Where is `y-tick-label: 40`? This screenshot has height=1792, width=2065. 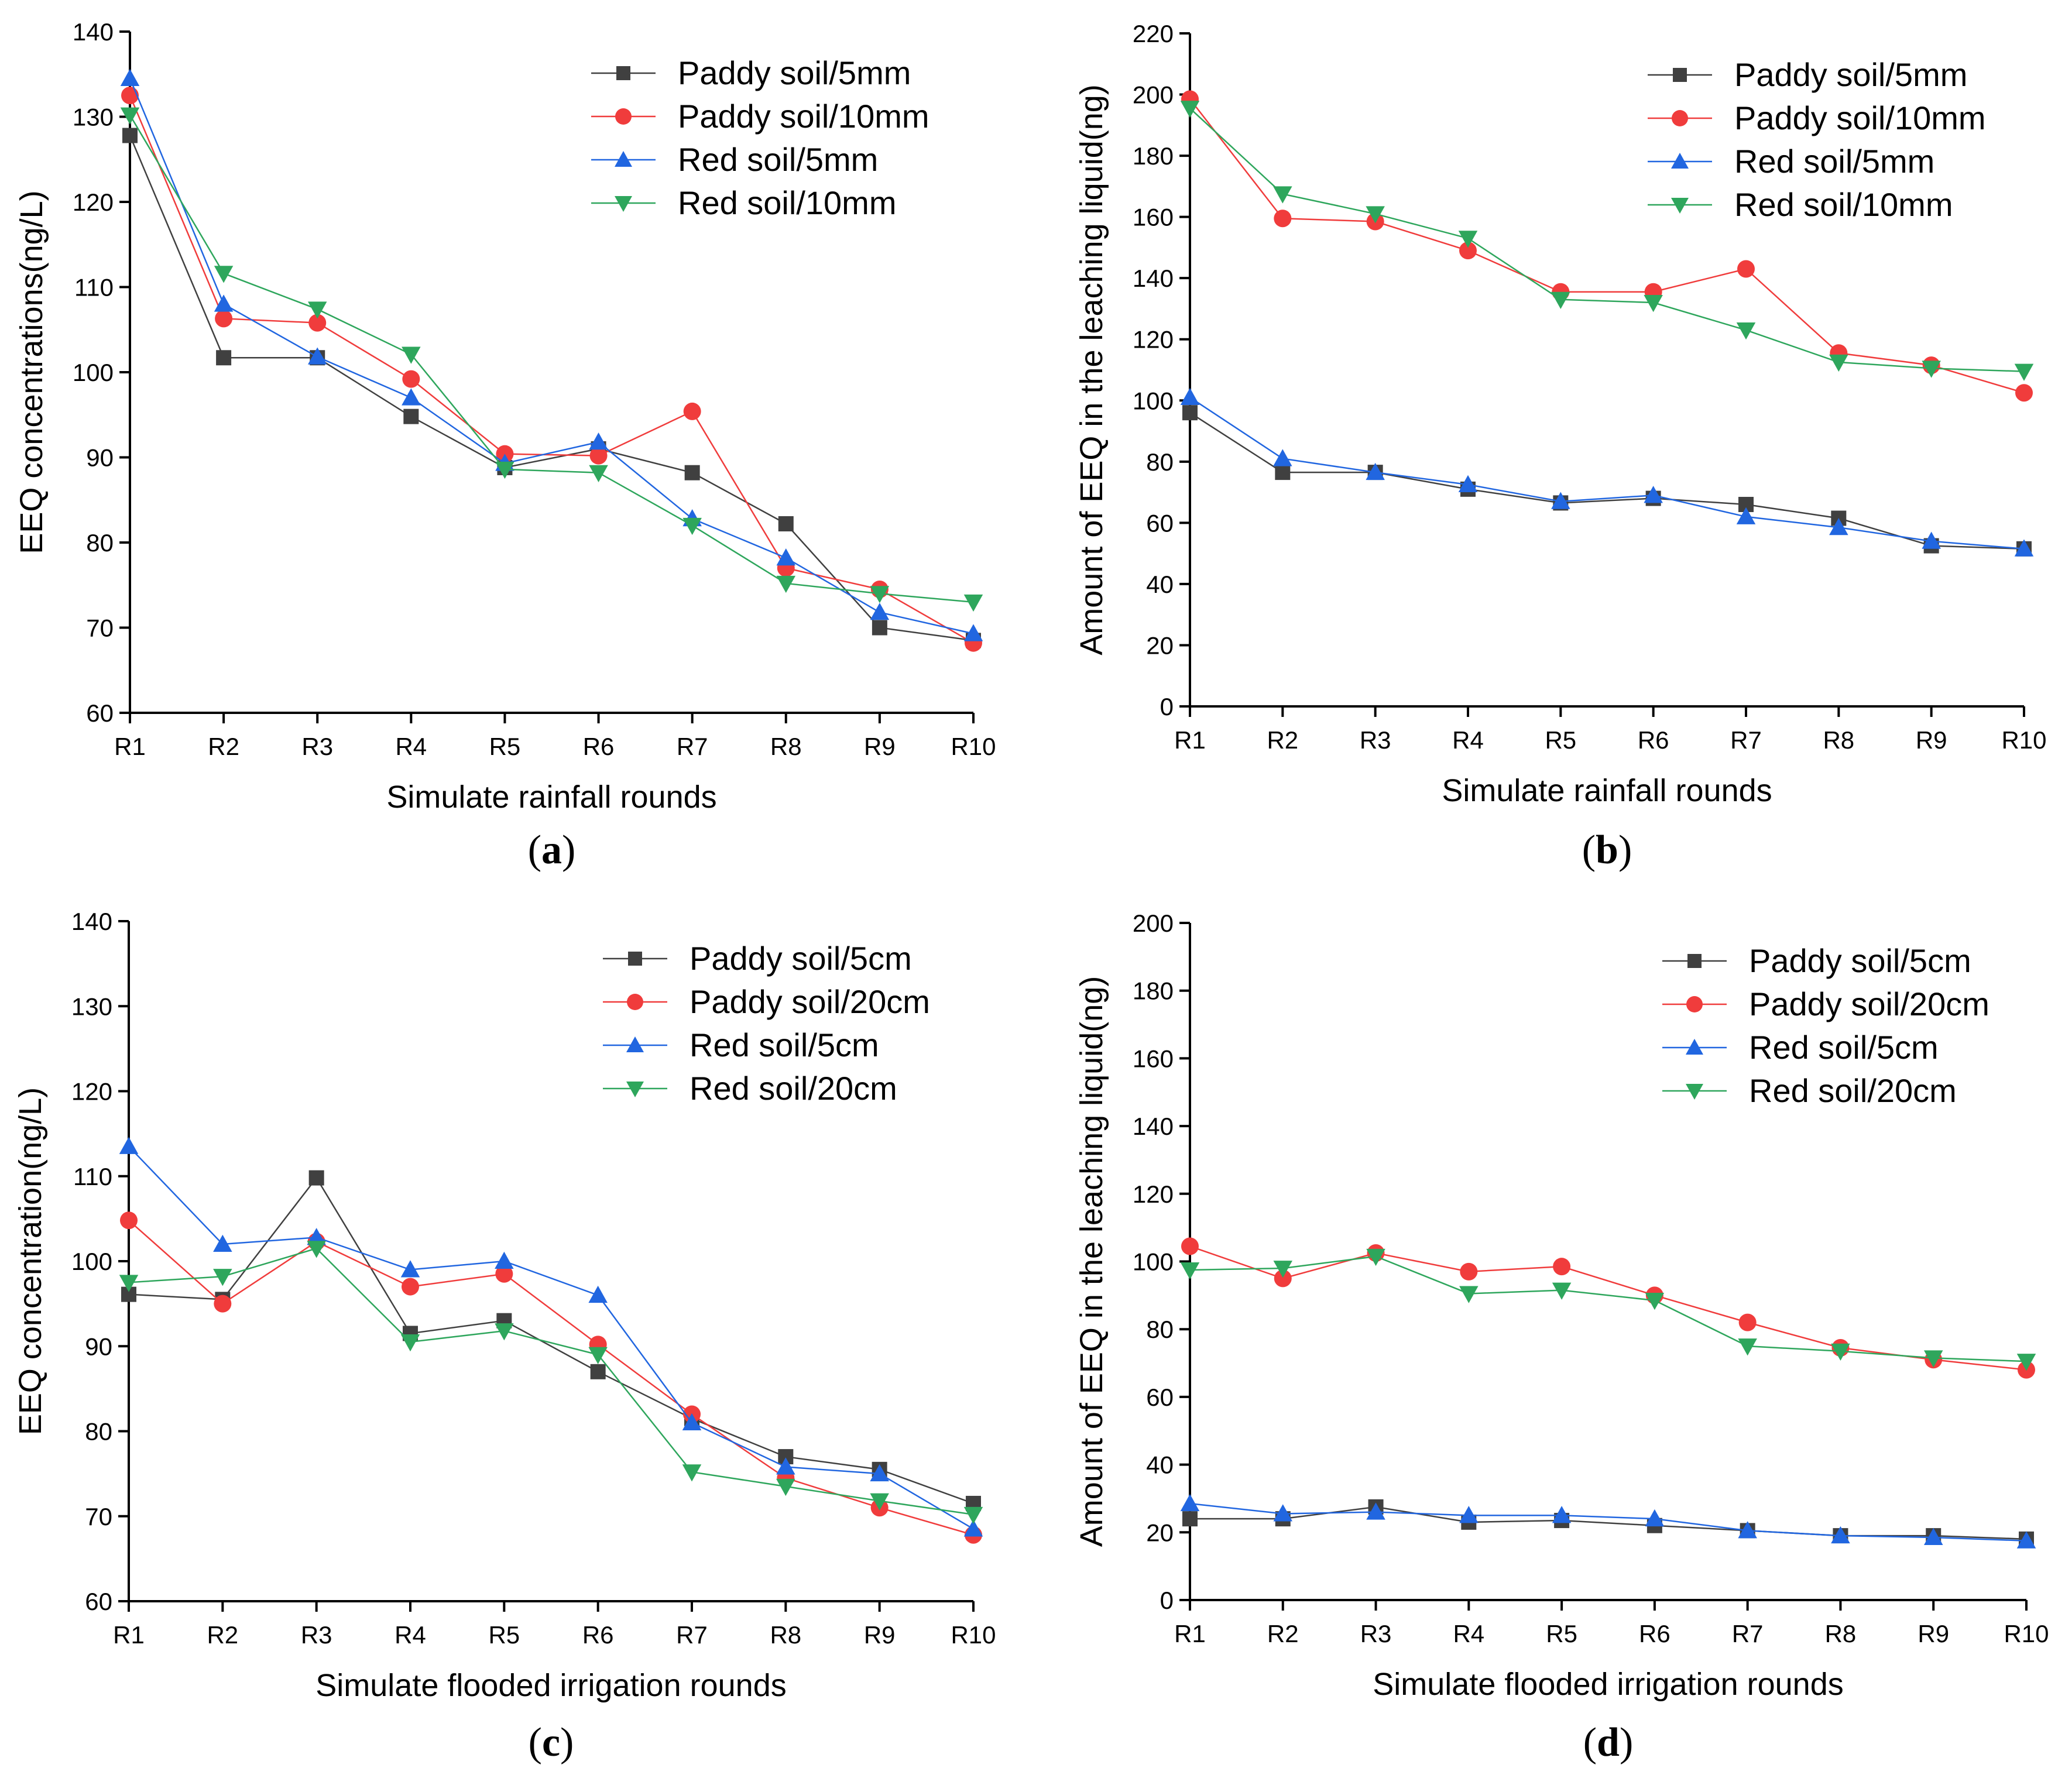
y-tick-label: 40 is located at coordinates (1160, 584).